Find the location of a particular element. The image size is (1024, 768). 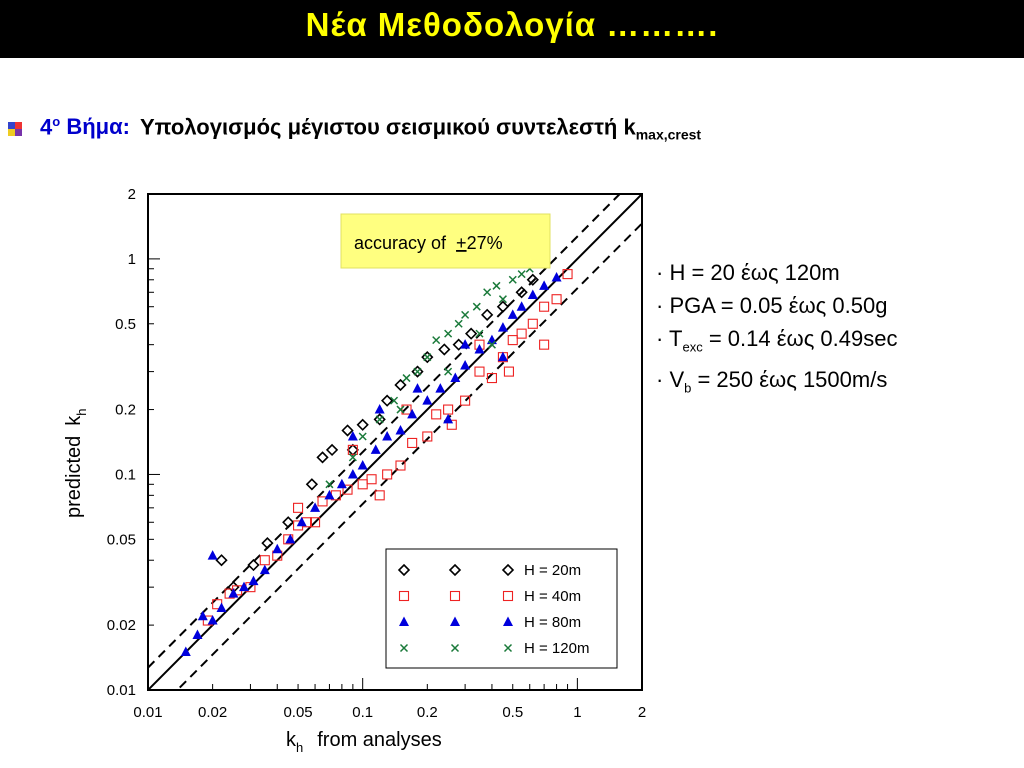

param-vb-post: = 250 έως 1500m/s is located at coordinates (789, 380).